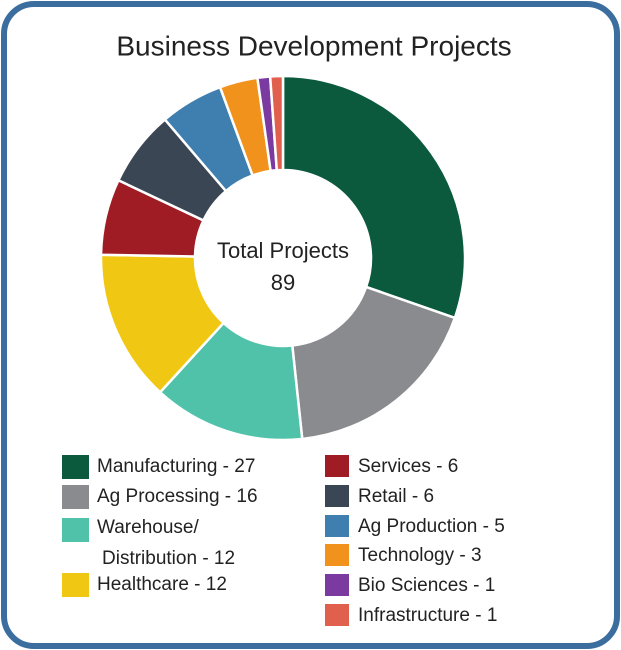  I want to click on legend-label: Retail - 6, so click(396, 496).